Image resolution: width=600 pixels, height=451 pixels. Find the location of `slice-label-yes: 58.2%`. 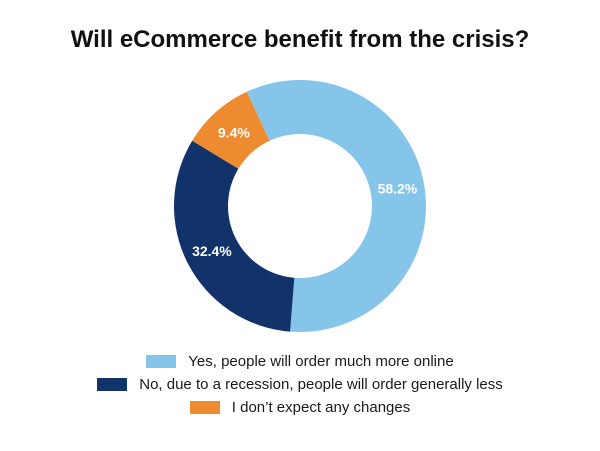

slice-label-yes: 58.2% is located at coordinates (398, 188).